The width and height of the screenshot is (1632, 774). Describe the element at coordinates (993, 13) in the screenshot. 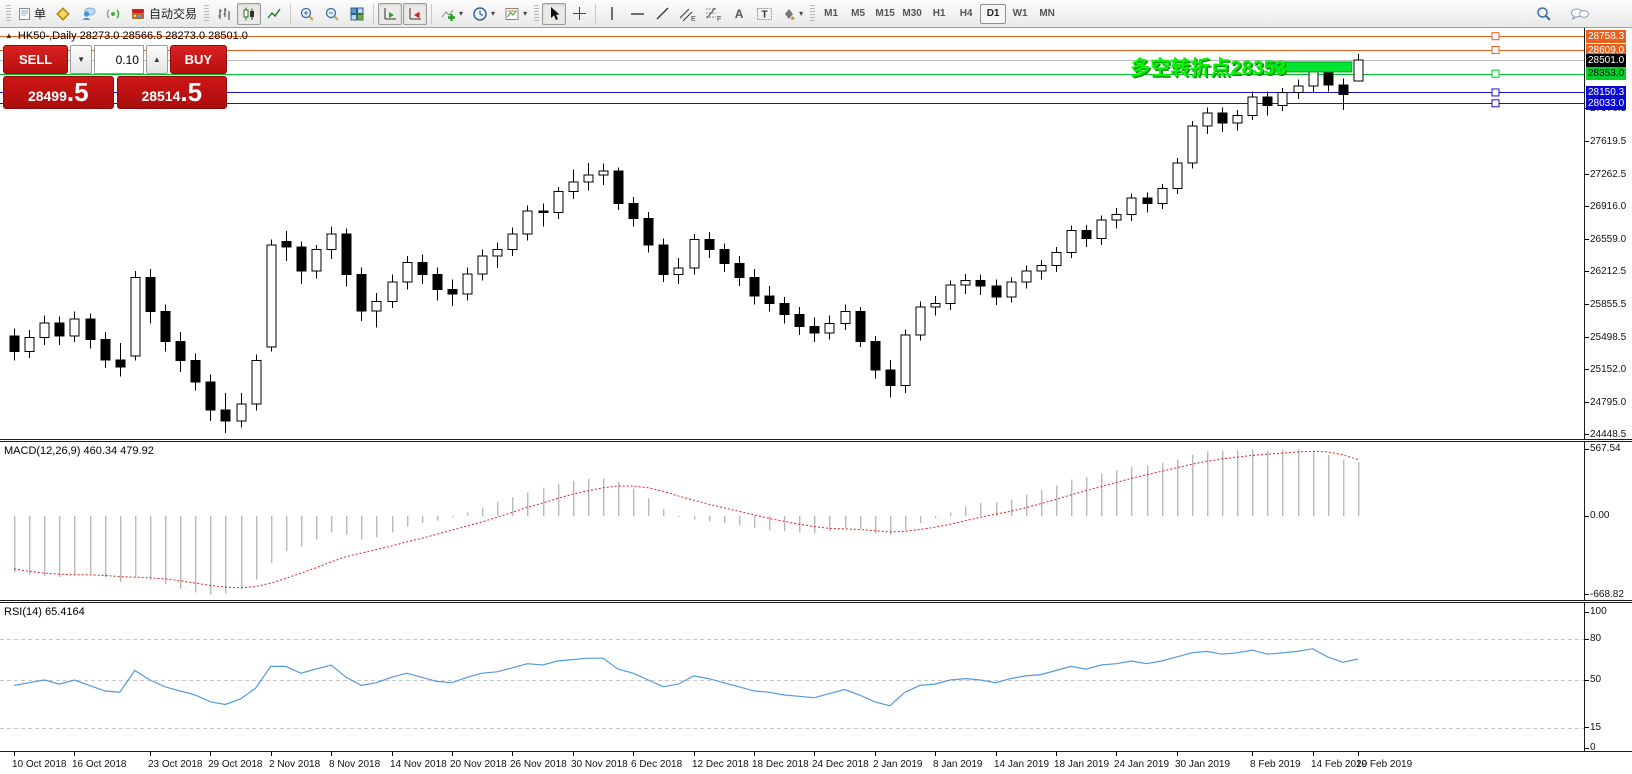

I see `tab-timeframe-d1: D1` at that location.